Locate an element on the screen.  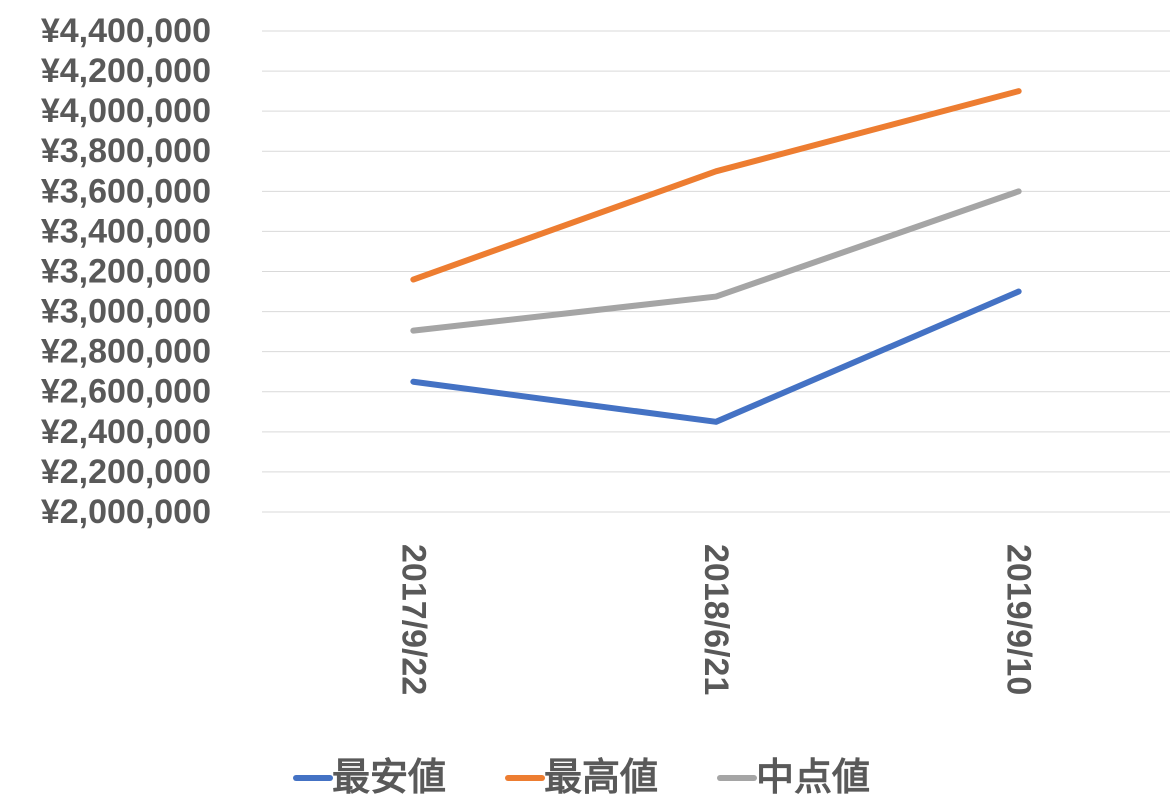
y-tick-label: ¥3,800,000 is located at coordinates (126, 151).